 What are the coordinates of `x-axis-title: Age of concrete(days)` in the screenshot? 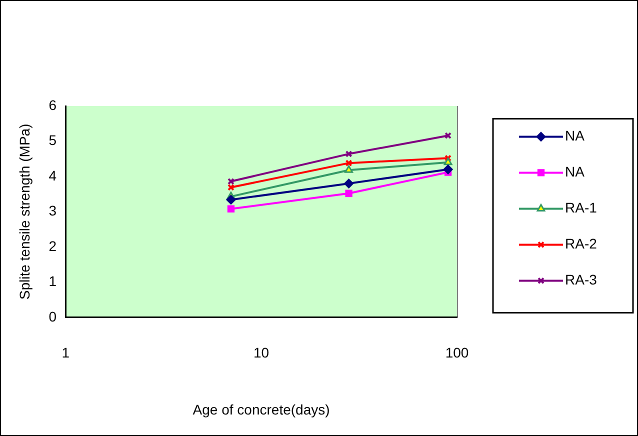 It's located at (261, 409).